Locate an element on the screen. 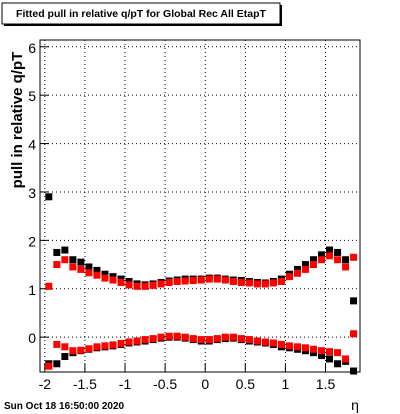  y-tick-label: 0 is located at coordinates (32, 338).